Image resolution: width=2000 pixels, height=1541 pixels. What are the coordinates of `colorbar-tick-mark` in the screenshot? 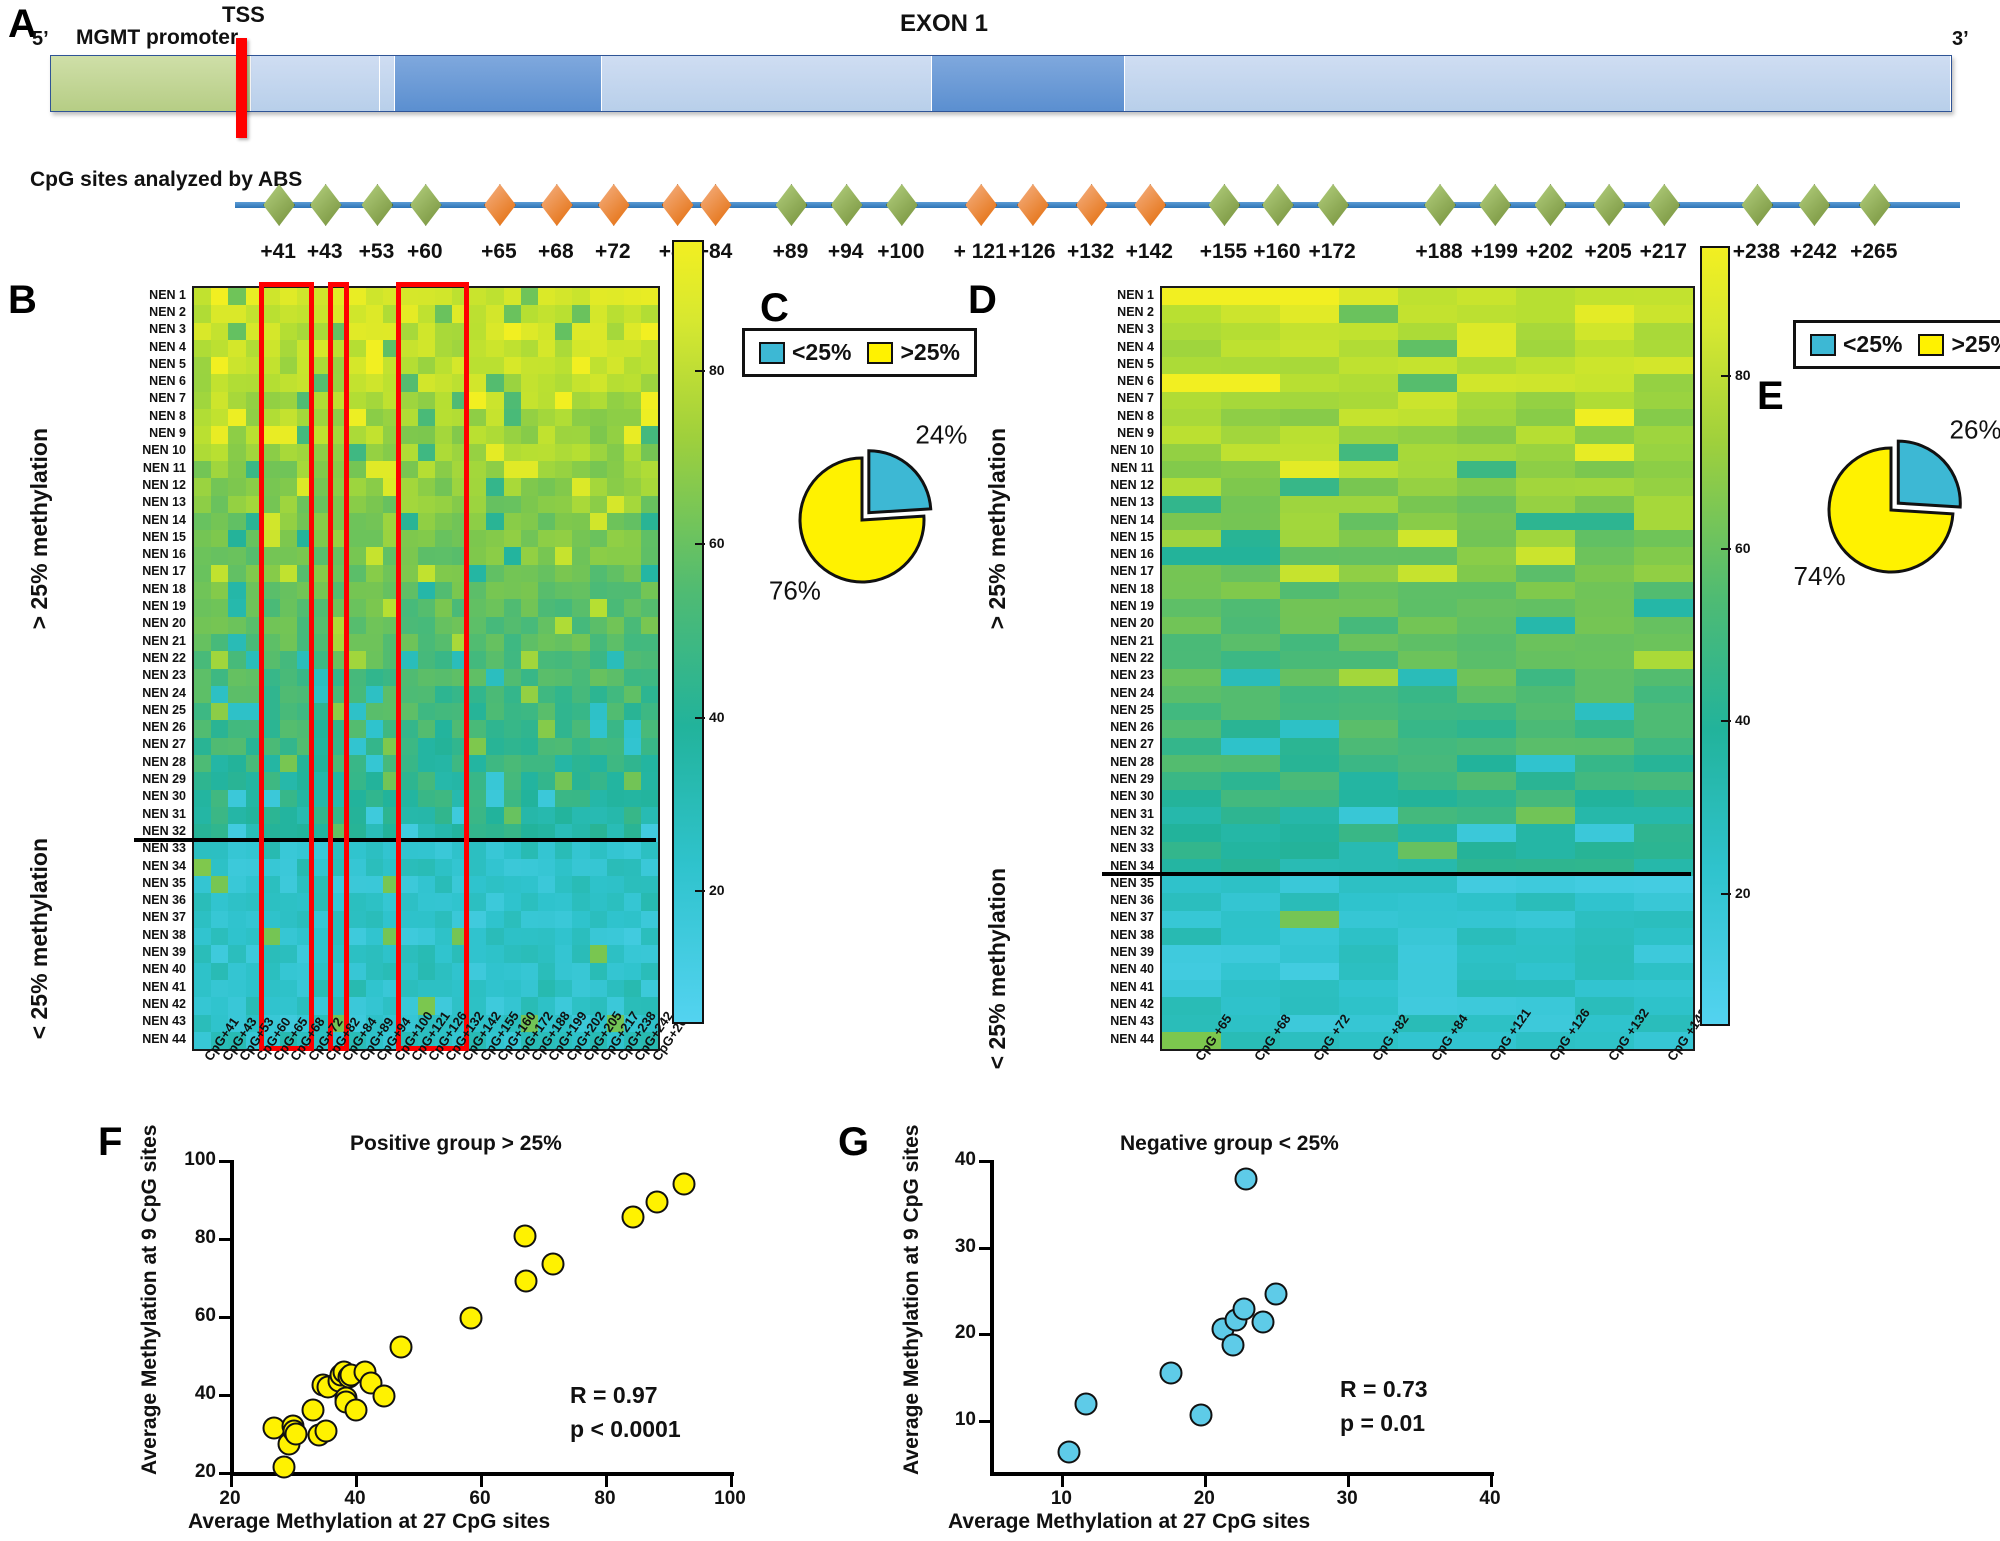 It's located at (1726, 893).